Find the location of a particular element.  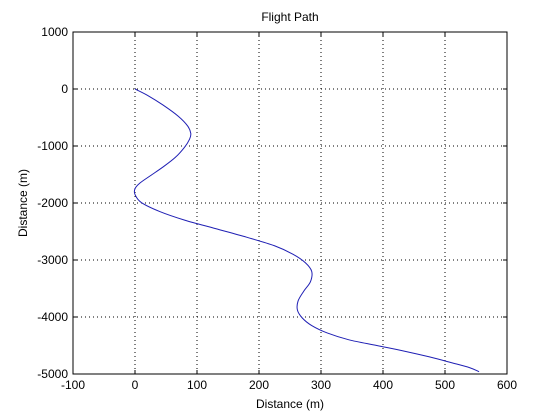

x-tick-label: 600 is located at coordinates (507, 385).